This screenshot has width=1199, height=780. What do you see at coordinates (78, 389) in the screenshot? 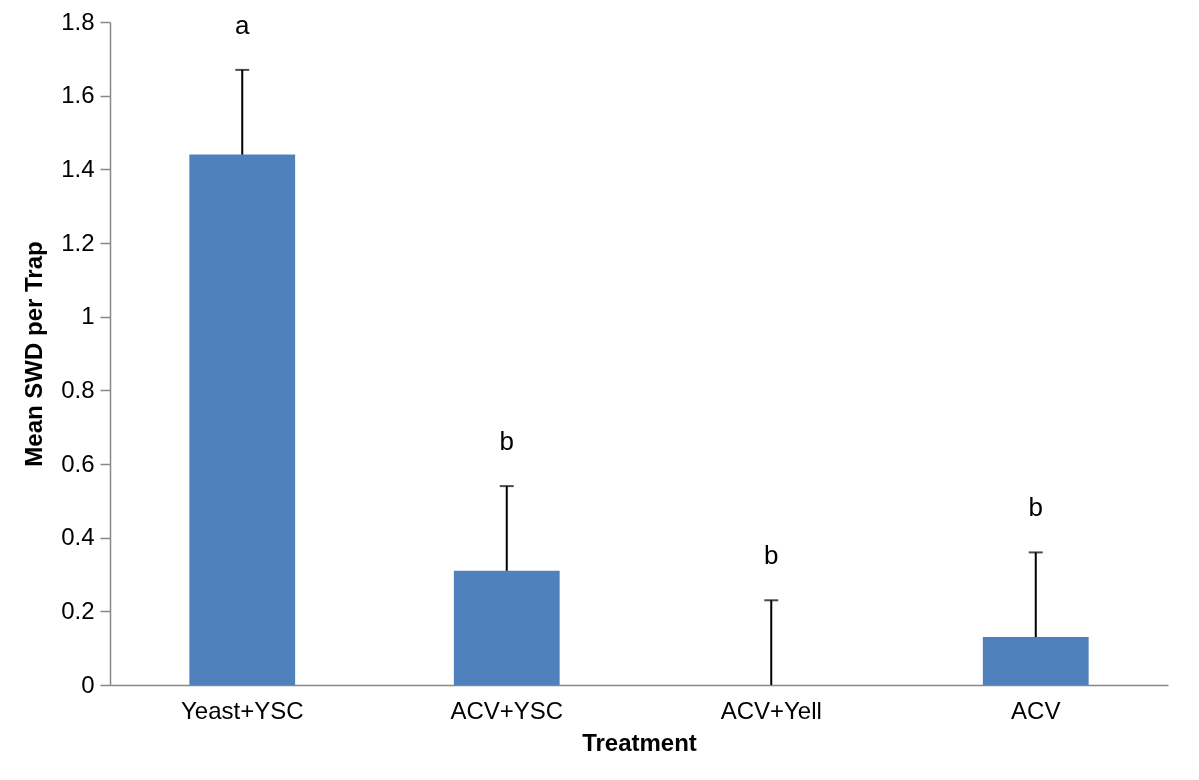
I see `y-tick-label: 0.8` at bounding box center [78, 389].